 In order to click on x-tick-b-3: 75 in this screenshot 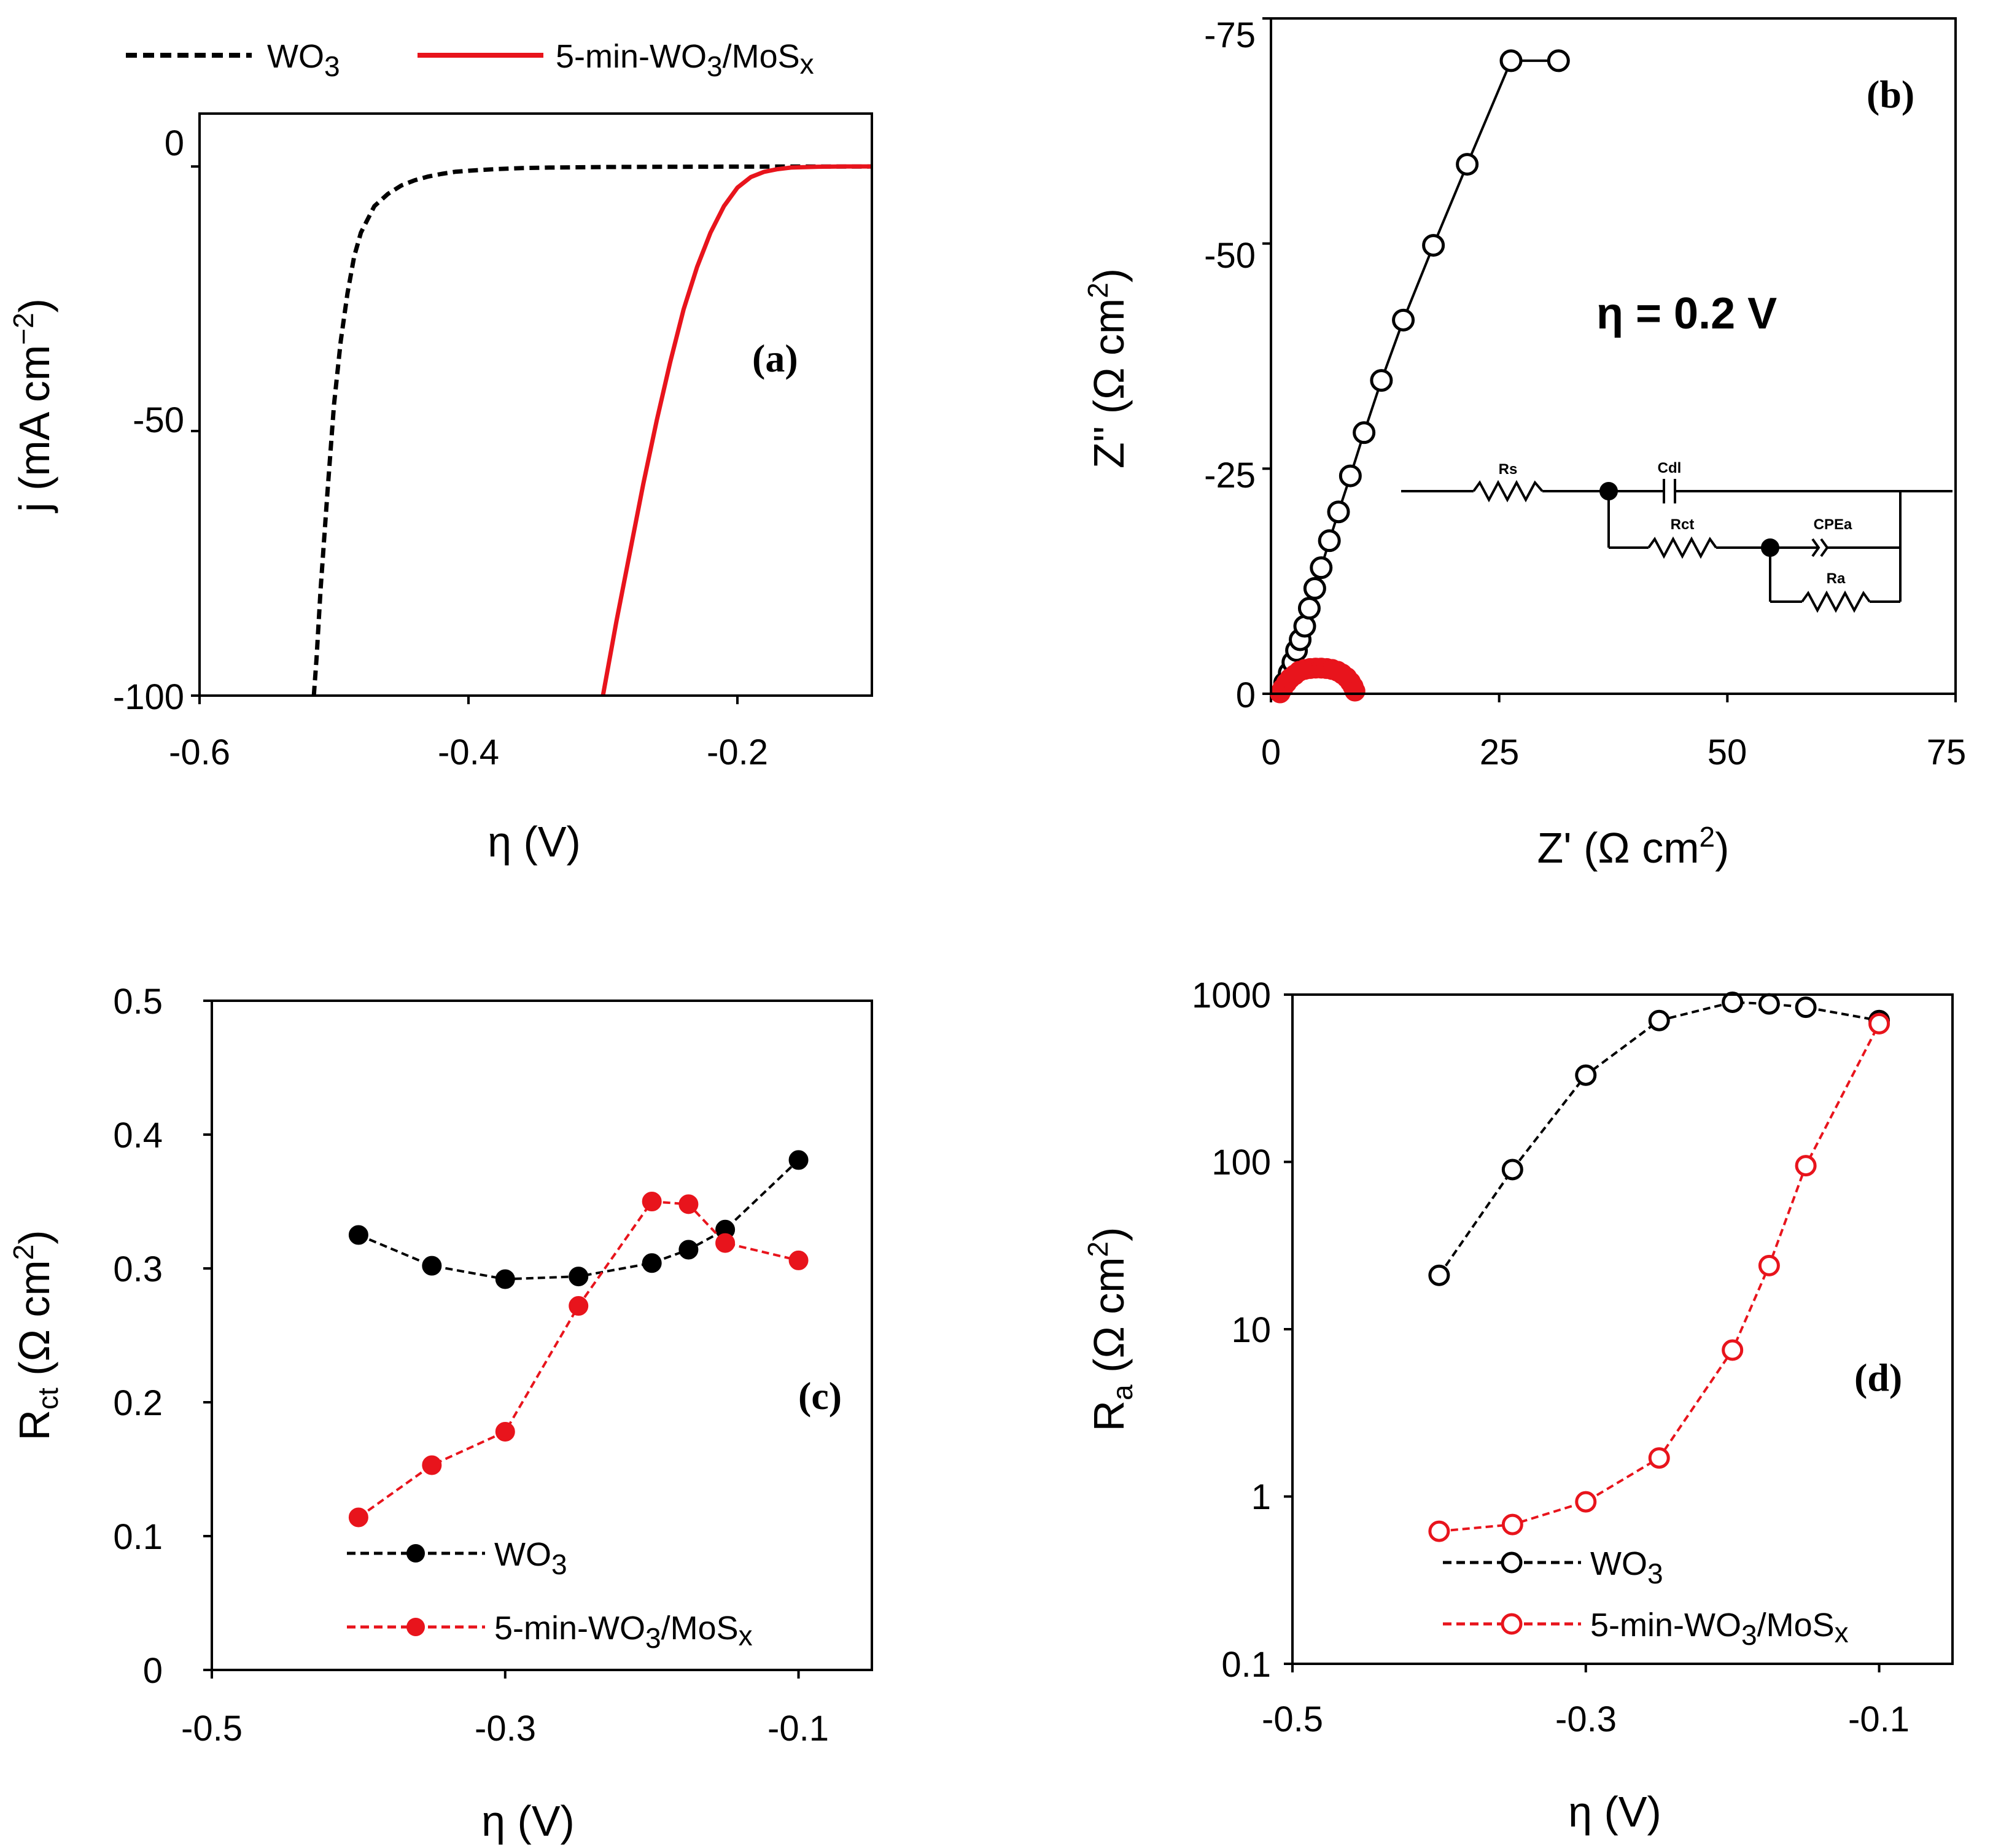, I will do `click(1947, 752)`.